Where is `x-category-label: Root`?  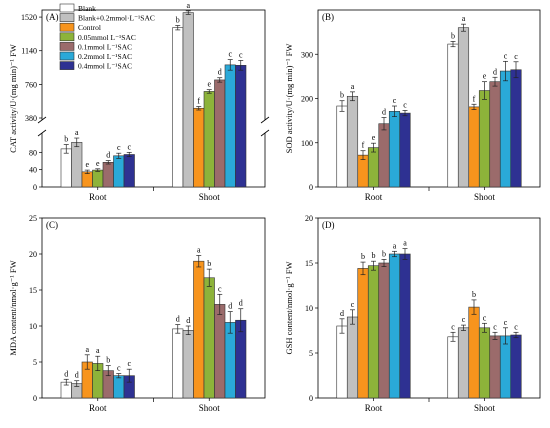 x-category-label: Root is located at coordinates (98, 197).